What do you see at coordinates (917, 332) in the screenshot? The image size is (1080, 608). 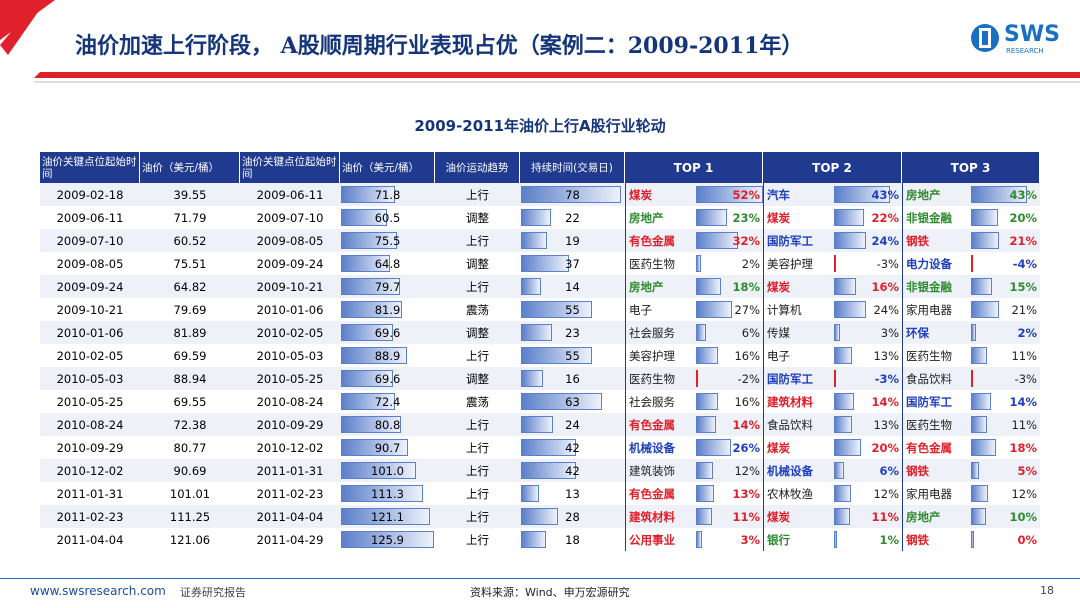 I see `cell-text: 环保` at bounding box center [917, 332].